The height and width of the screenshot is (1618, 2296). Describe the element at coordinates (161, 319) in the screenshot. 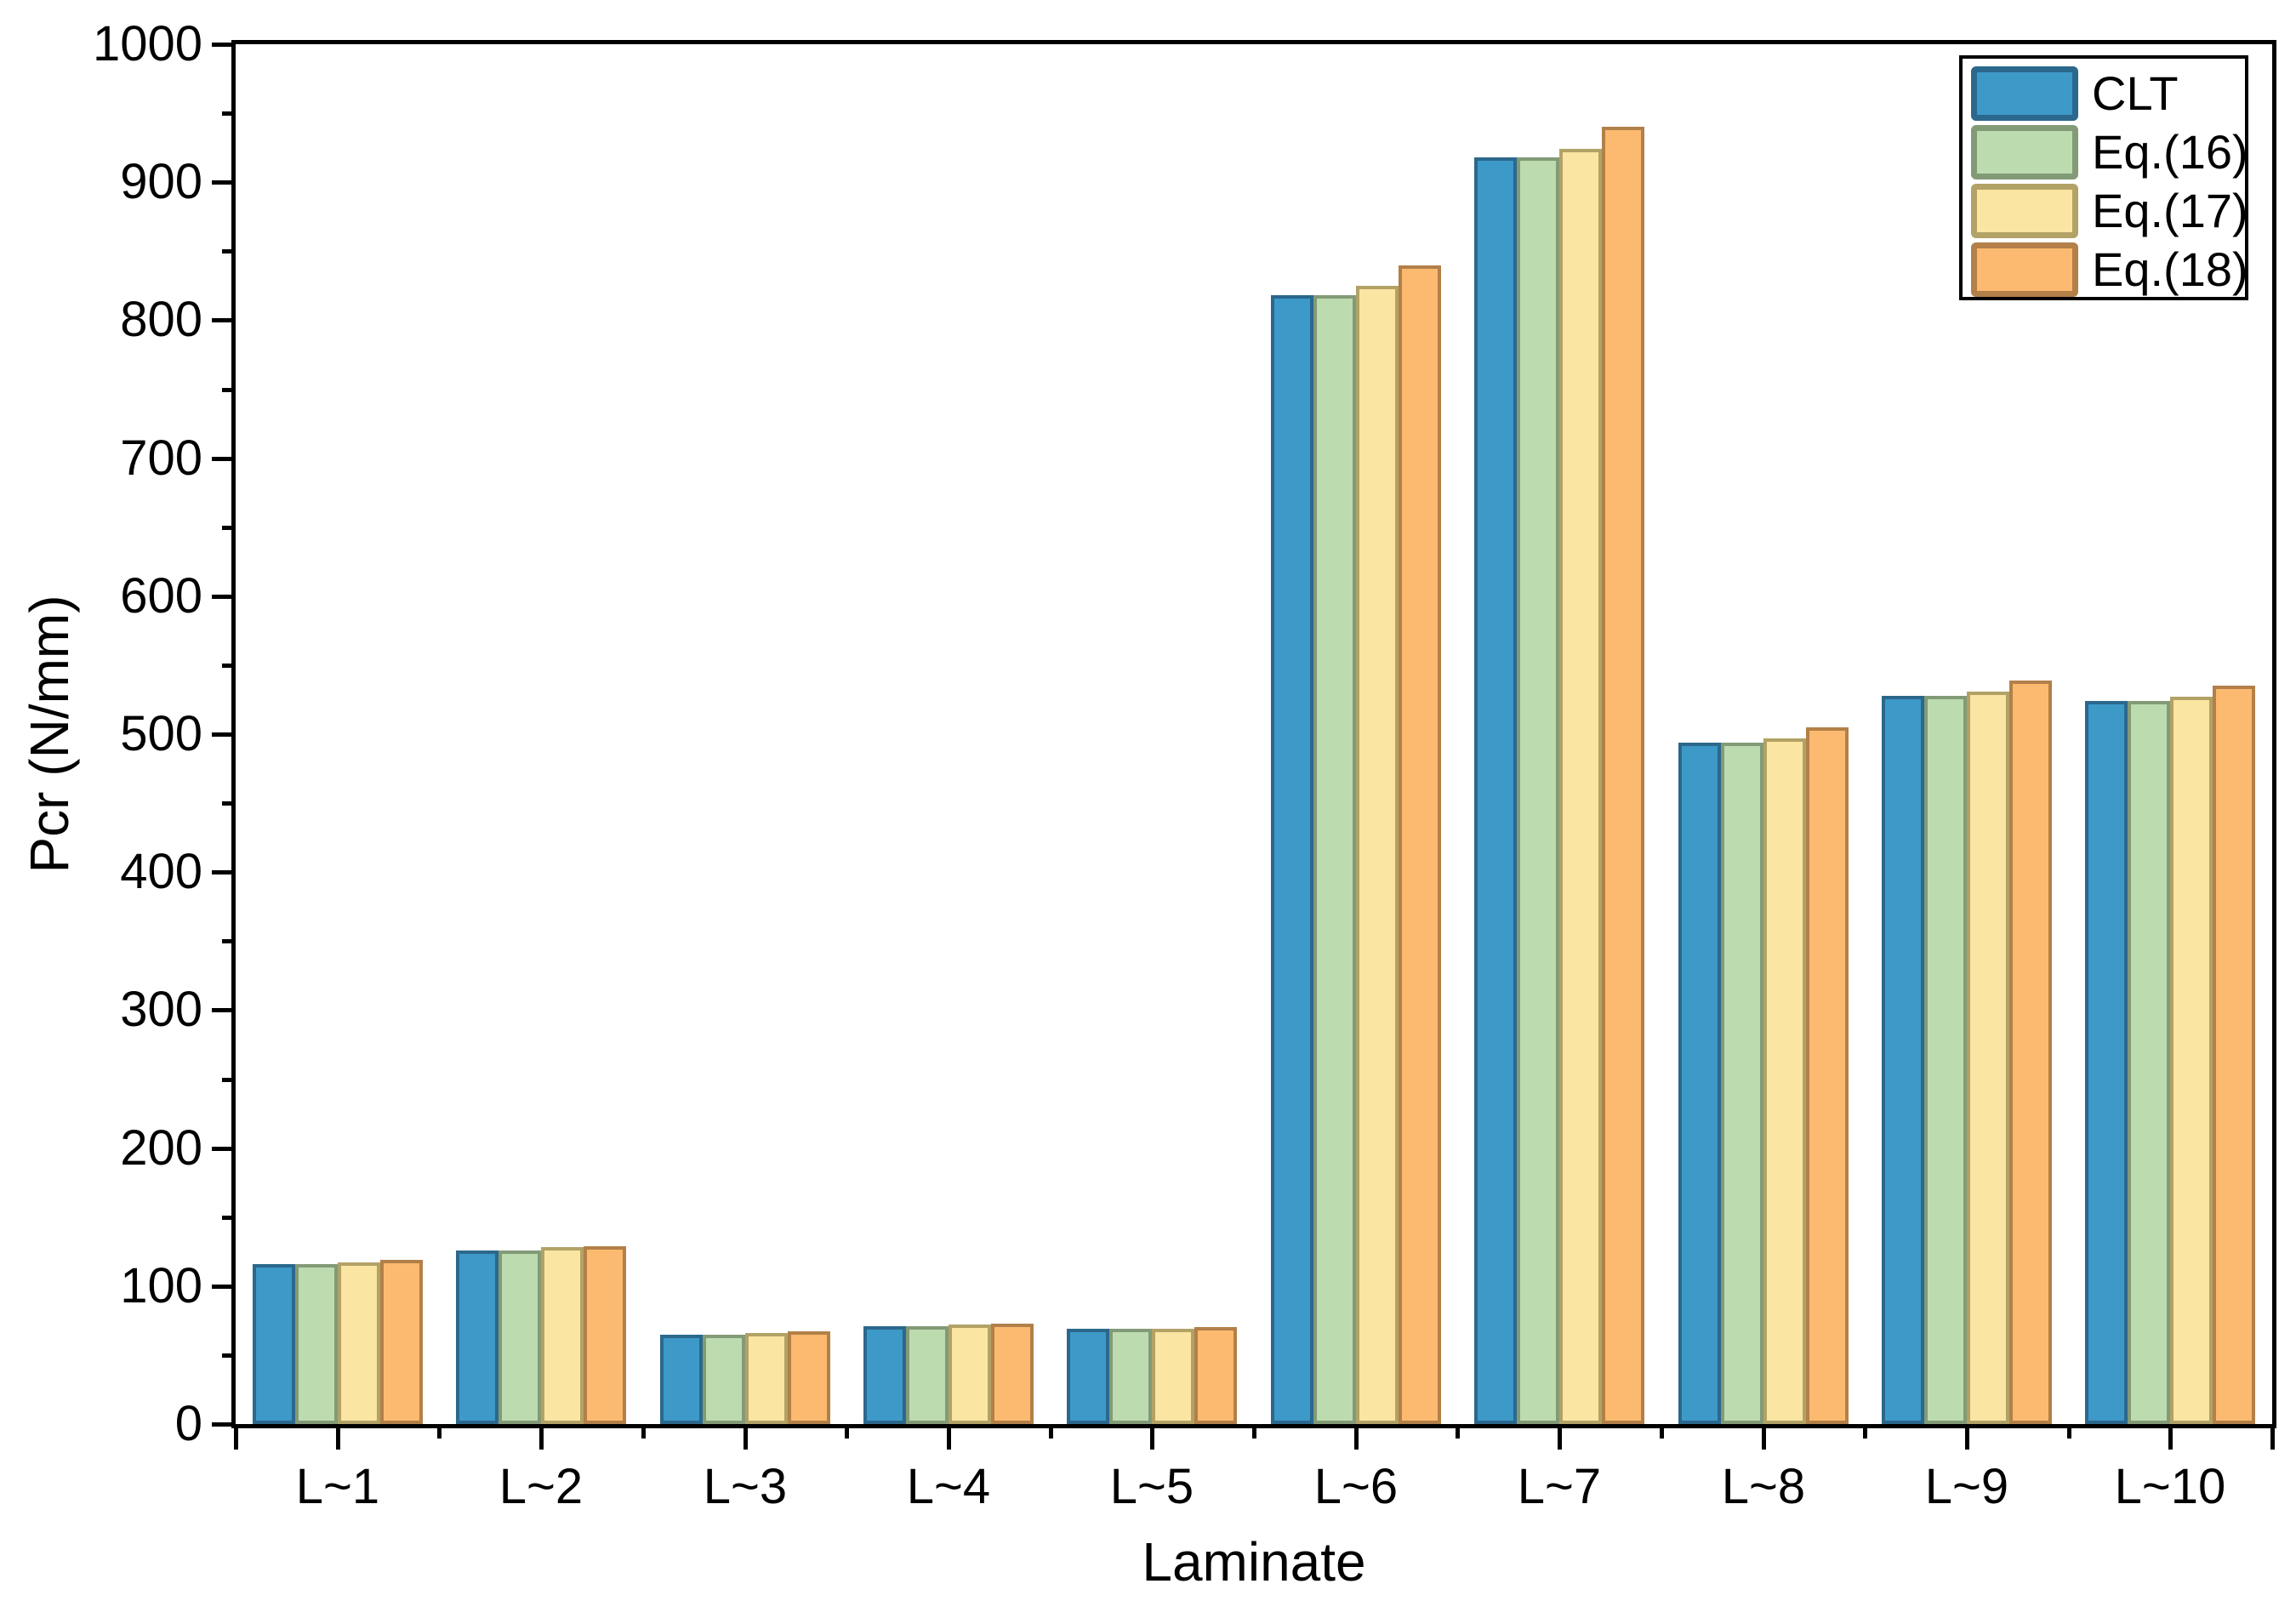

I see `y-tick-label: 800` at that location.